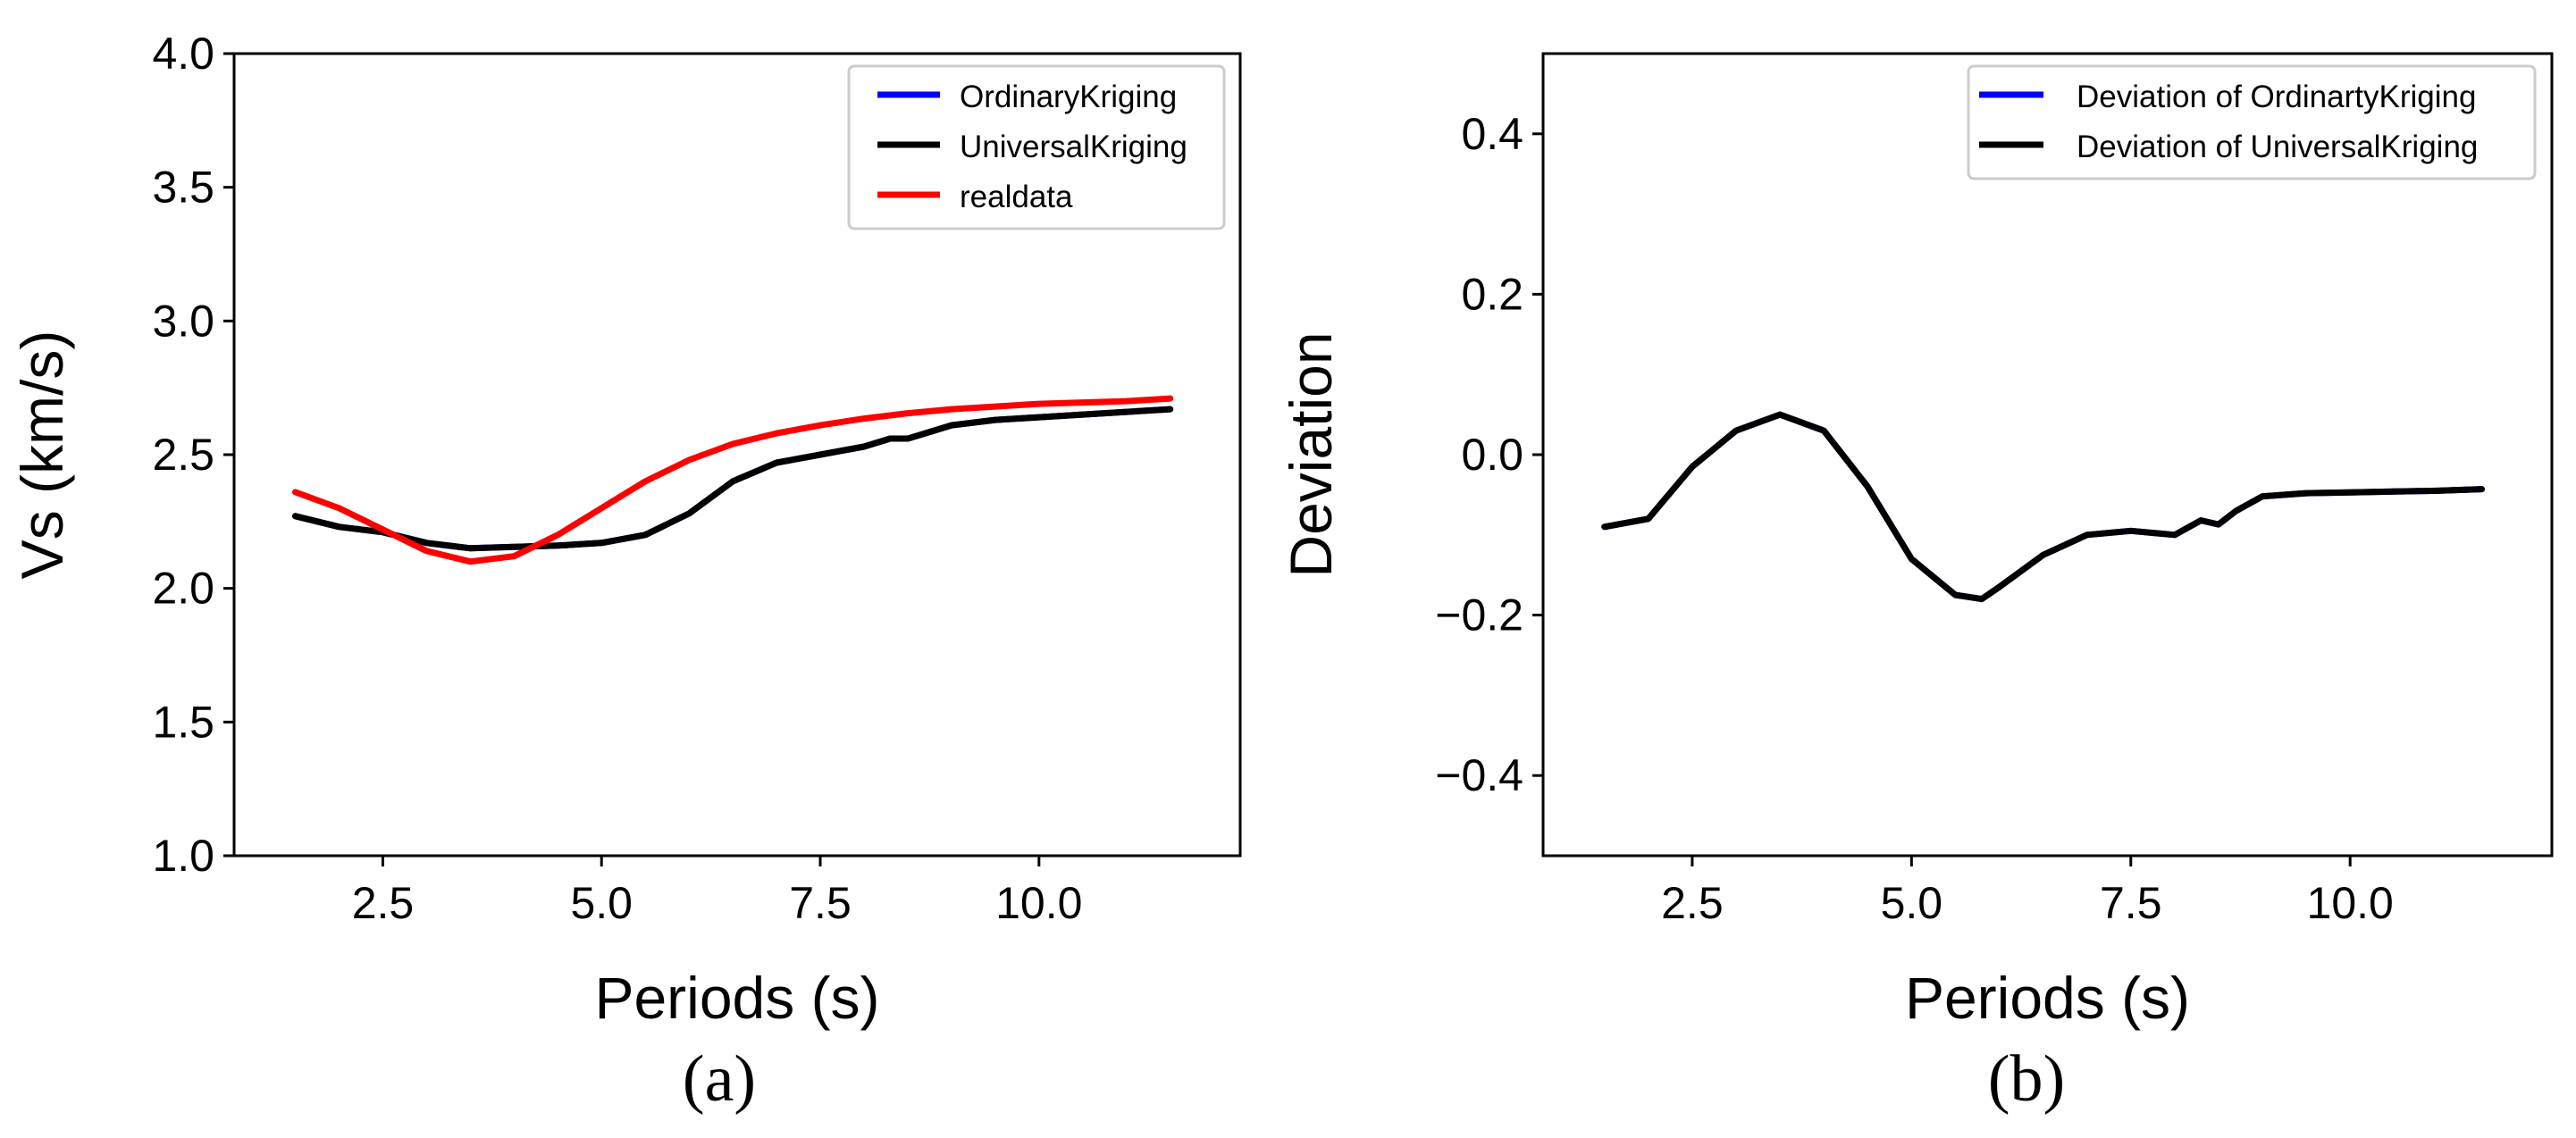 Image resolution: width=2576 pixels, height=1138 pixels. I want to click on panel-label: (b), so click(2026, 1079).